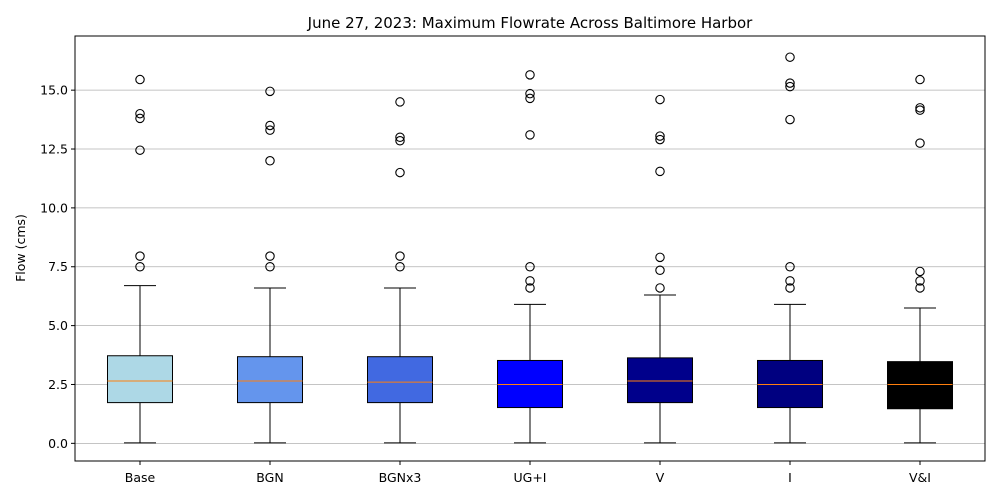  What do you see at coordinates (54, 149) in the screenshot?
I see `y-tick-label: 12.5` at bounding box center [54, 149].